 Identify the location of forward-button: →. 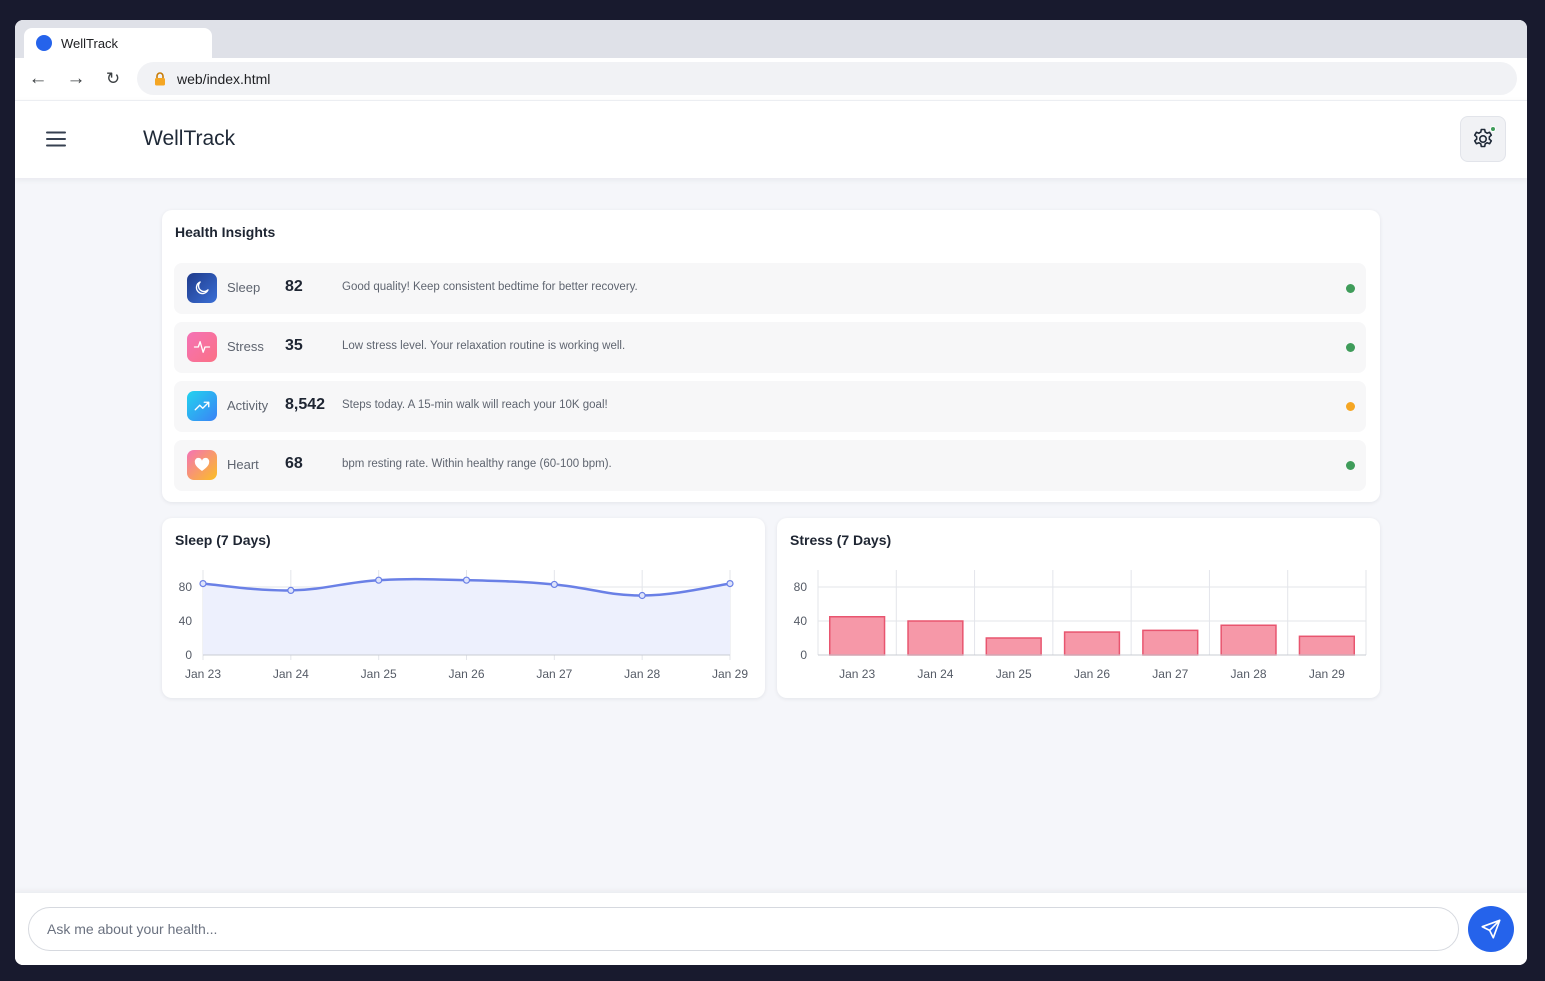
(76, 78).